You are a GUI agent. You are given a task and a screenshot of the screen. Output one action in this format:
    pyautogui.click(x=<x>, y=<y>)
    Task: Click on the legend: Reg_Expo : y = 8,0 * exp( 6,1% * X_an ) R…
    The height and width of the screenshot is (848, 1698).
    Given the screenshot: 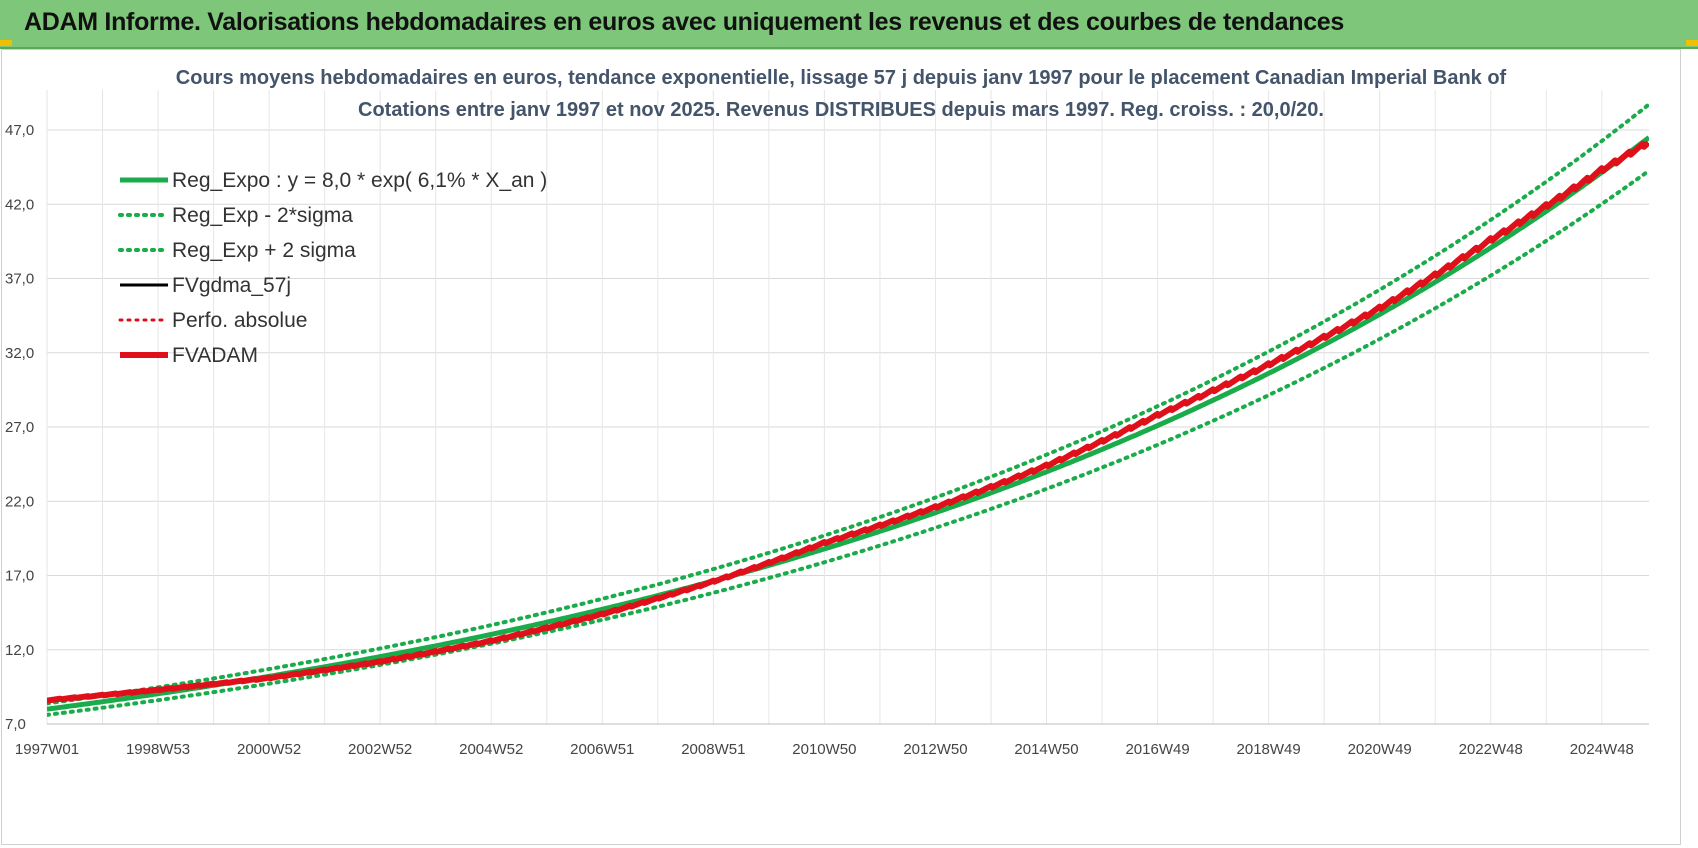 What is the action you would take?
    pyautogui.click(x=332, y=268)
    